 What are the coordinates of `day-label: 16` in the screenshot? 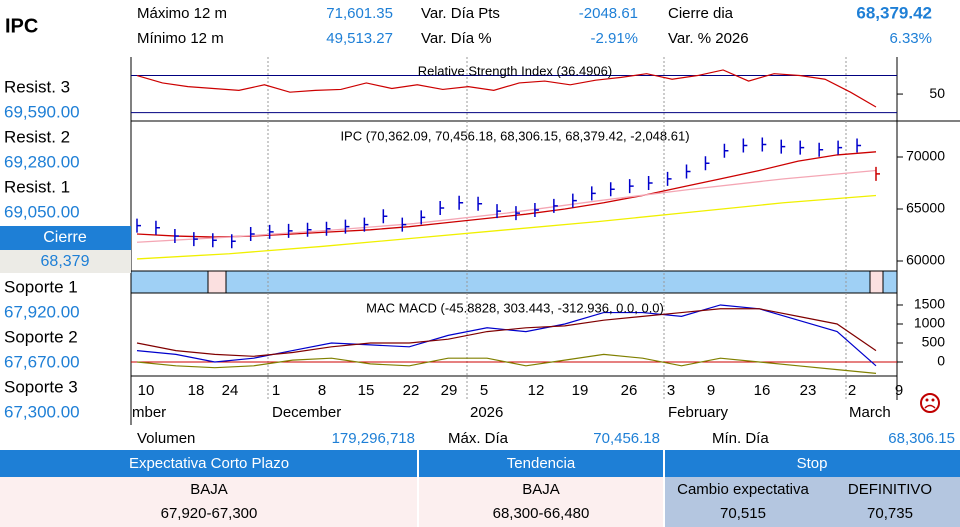 It's located at (762, 390).